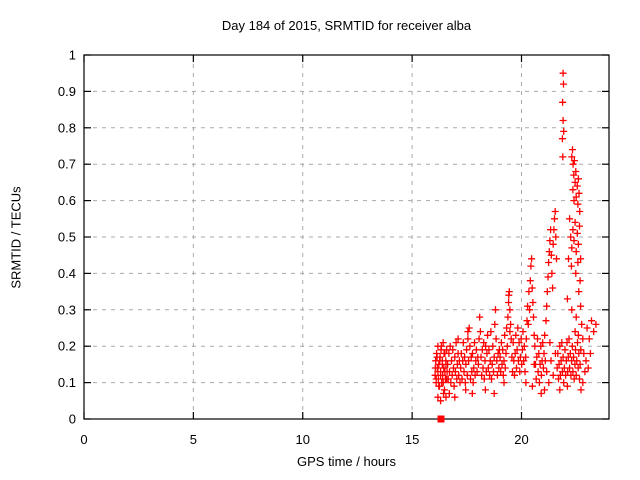 This screenshot has width=640, height=480. What do you see at coordinates (193, 439) in the screenshot?
I see `x-tick-label: 5` at bounding box center [193, 439].